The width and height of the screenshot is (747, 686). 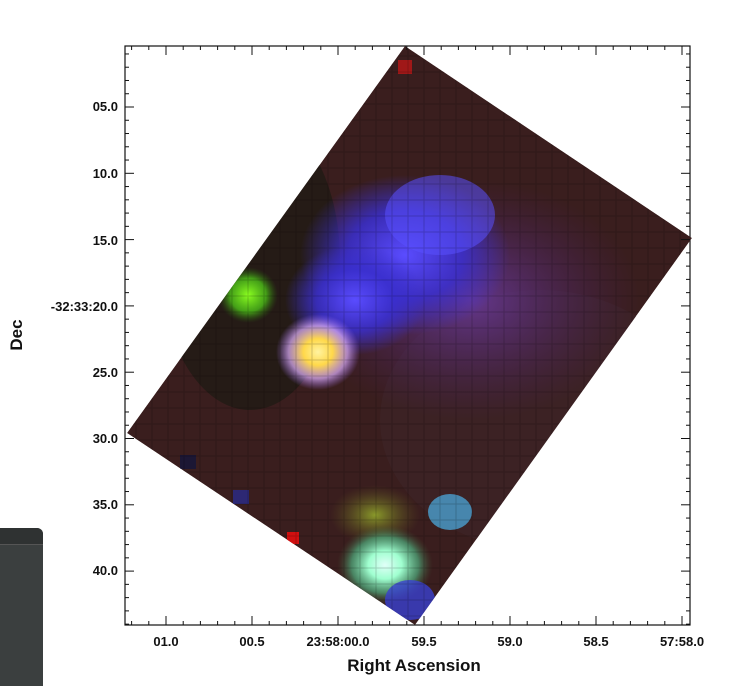 I want to click on x-axis-title: Right Ascension, so click(x=414, y=665).